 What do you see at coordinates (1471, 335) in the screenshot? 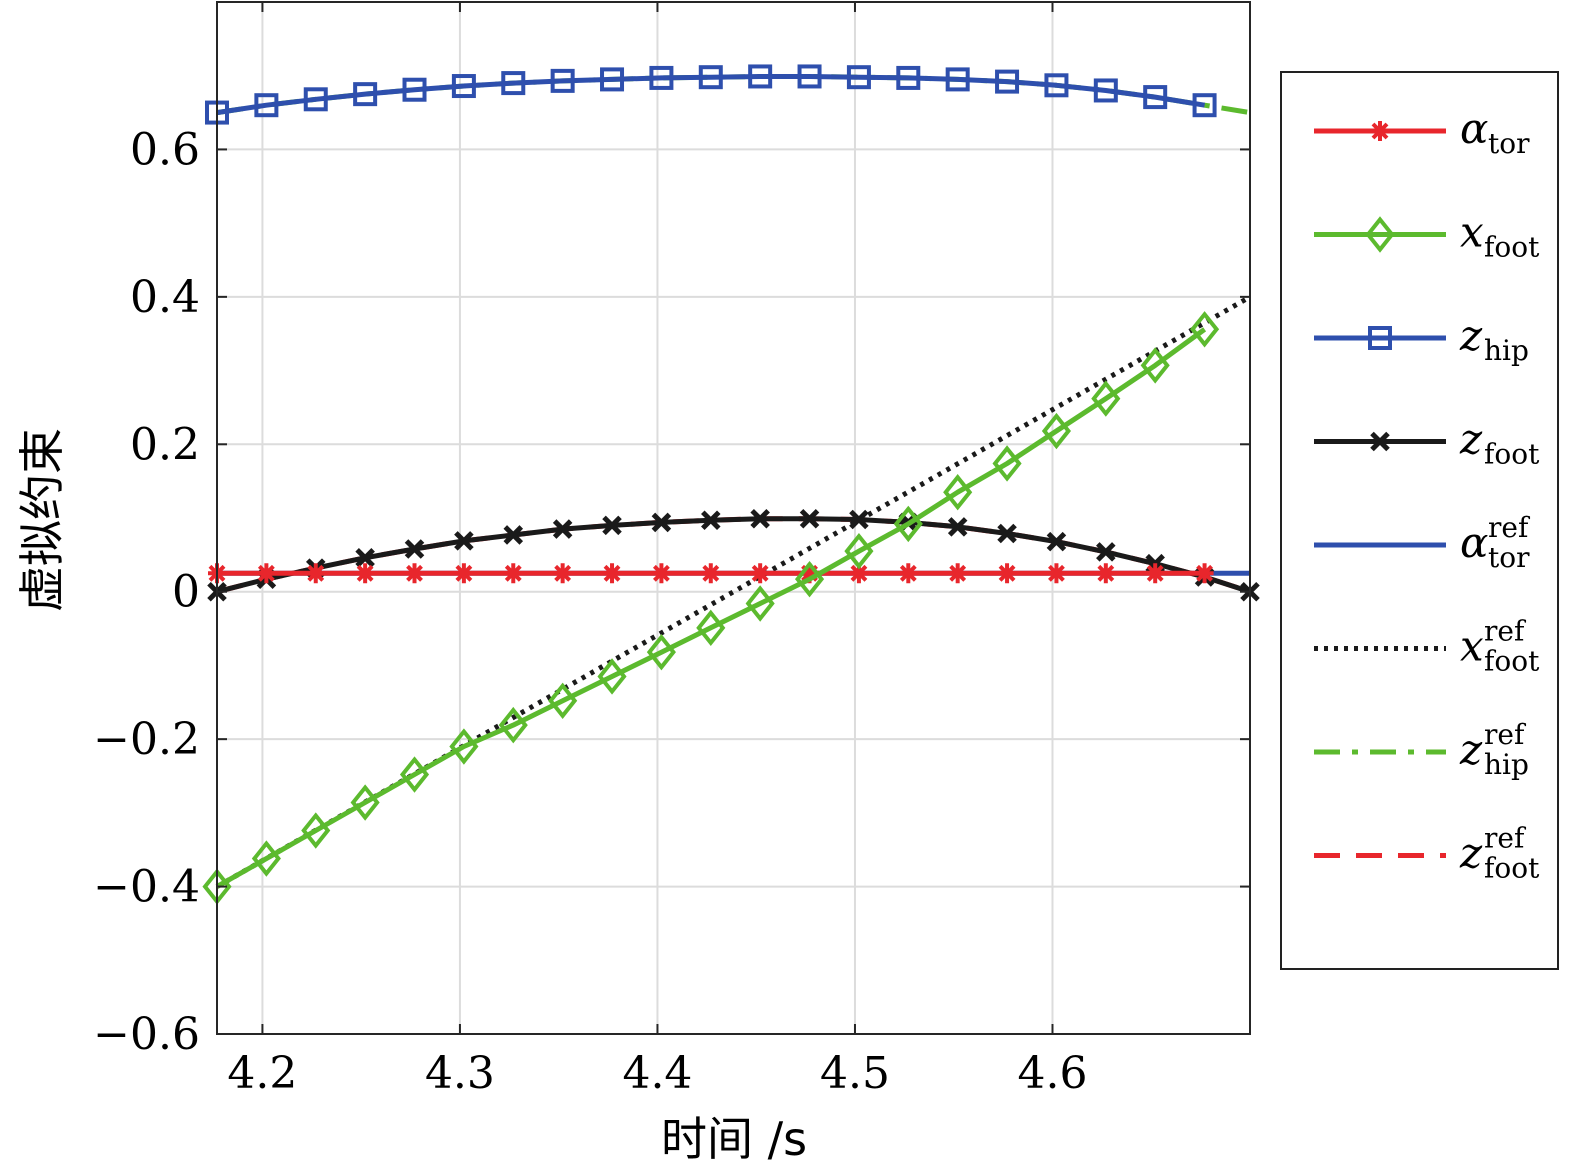
I see `legend-label-2: z` at bounding box center [1471, 335].